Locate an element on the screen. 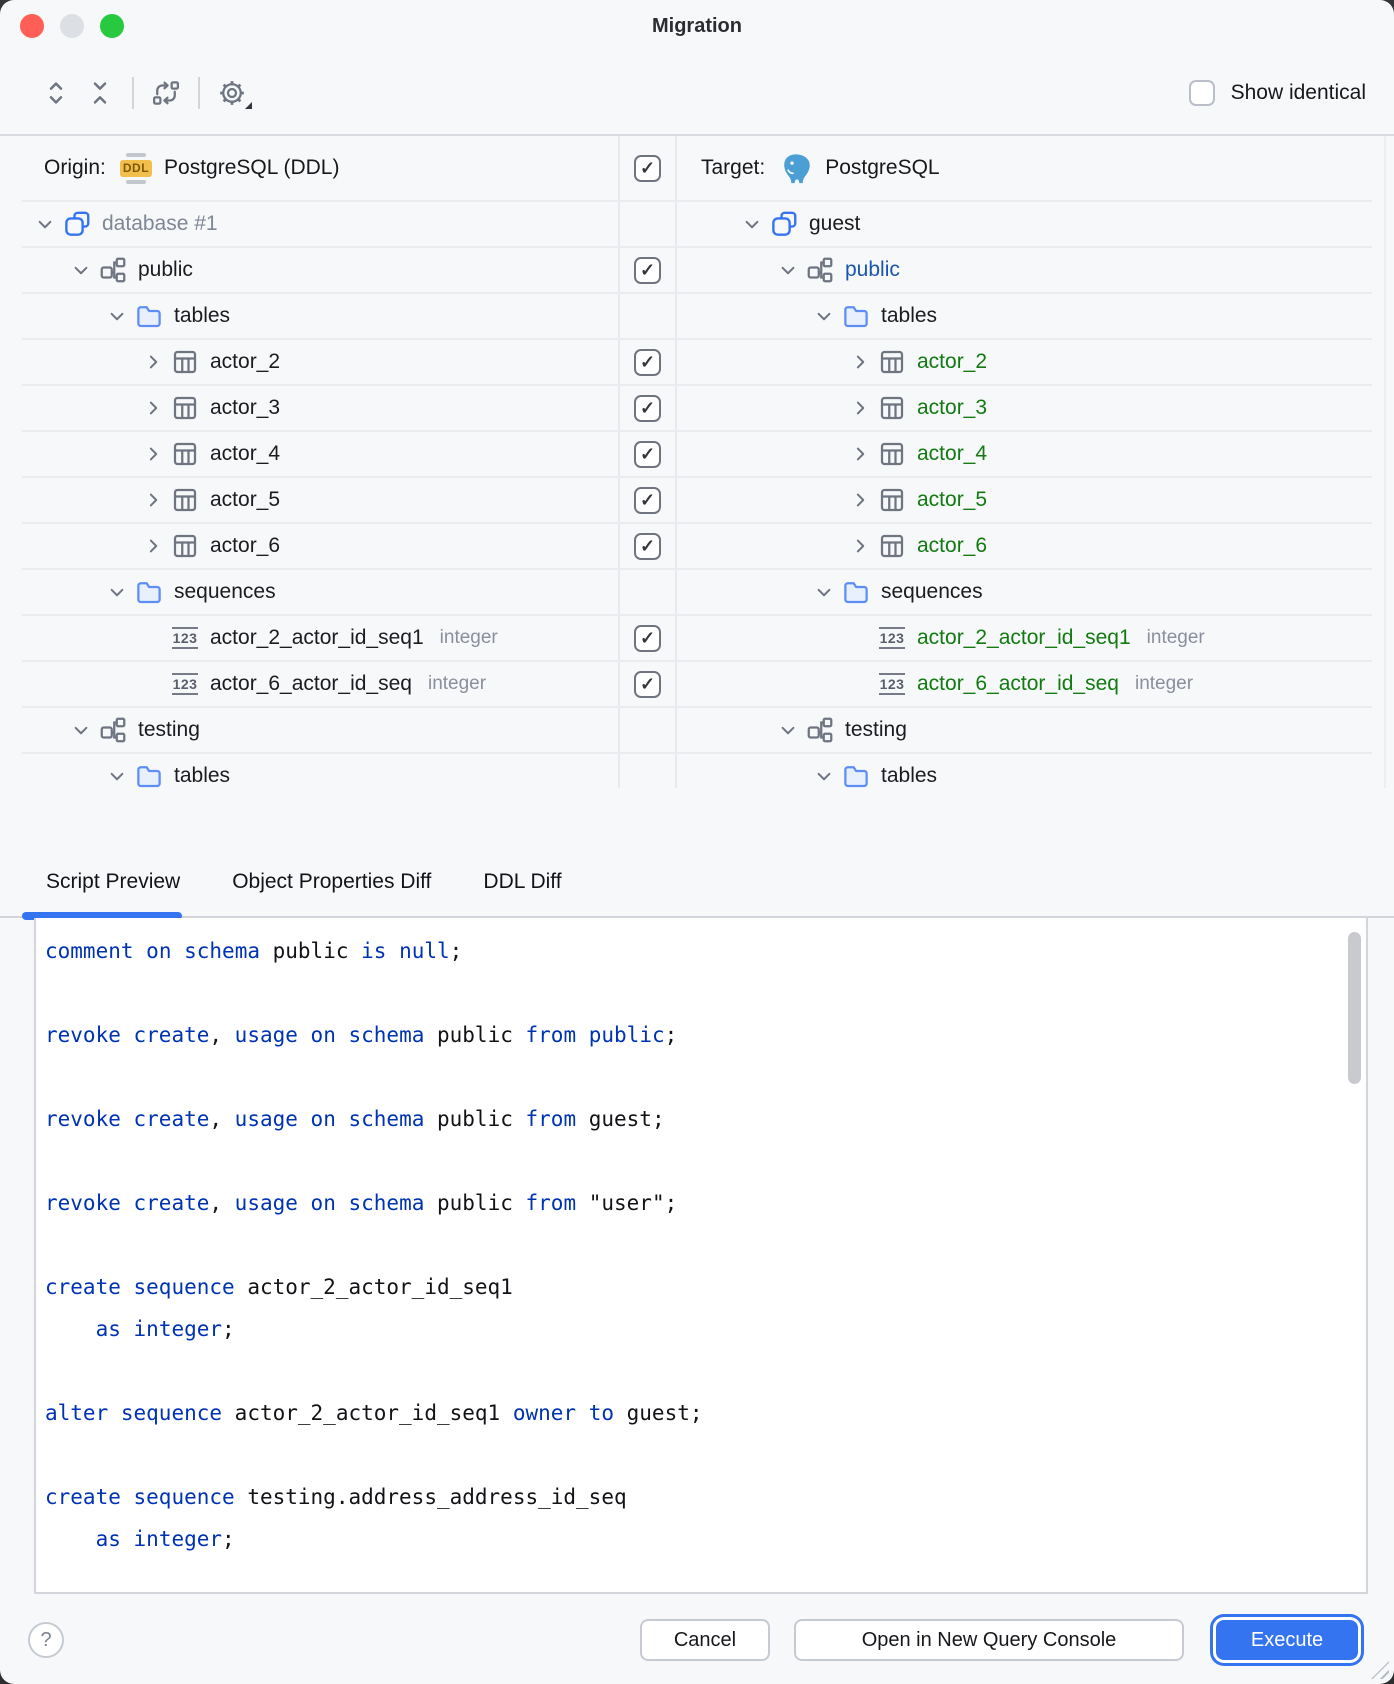  origin-header: Origin: DDL PostgreSQL (DDL) is located at coordinates (320, 168).